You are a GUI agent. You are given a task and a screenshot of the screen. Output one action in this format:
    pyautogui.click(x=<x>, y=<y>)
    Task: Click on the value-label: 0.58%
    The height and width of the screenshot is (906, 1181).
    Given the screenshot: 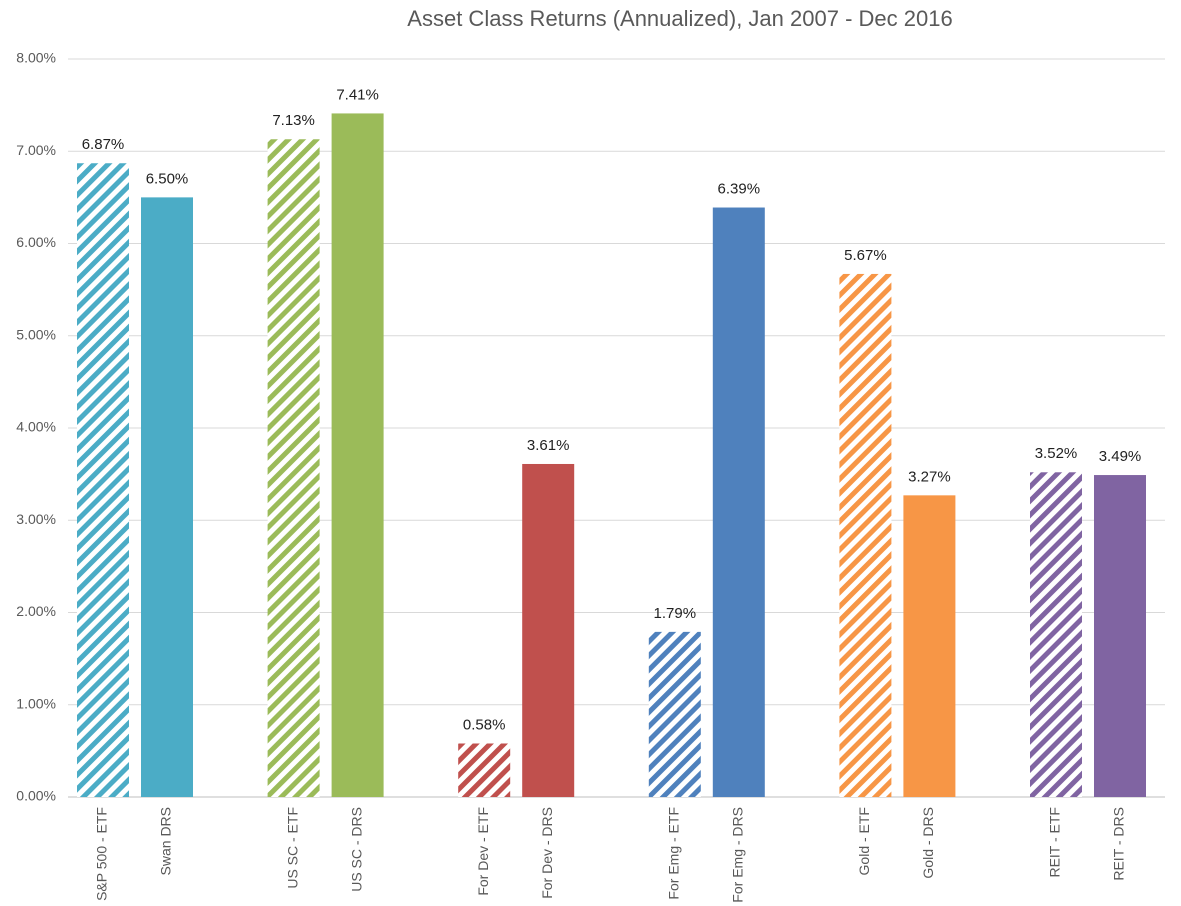 What is the action you would take?
    pyautogui.click(x=484, y=724)
    